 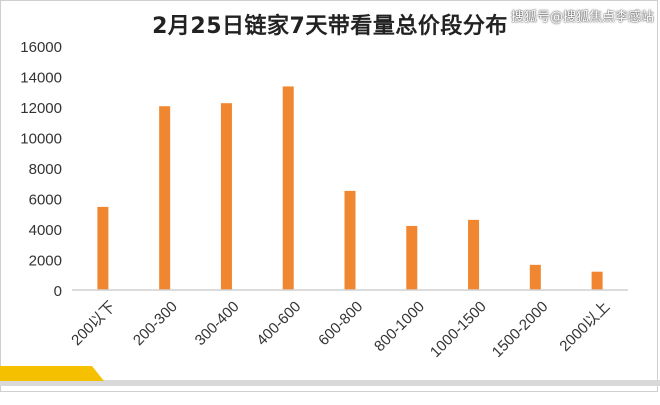 I want to click on x-tick-label: 200以下, so click(x=93, y=323).